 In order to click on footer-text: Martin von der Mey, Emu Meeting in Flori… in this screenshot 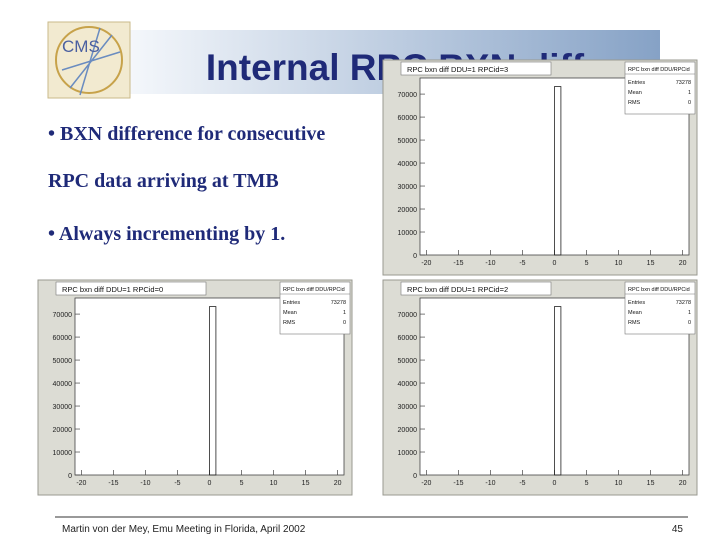, I will do `click(184, 529)`.